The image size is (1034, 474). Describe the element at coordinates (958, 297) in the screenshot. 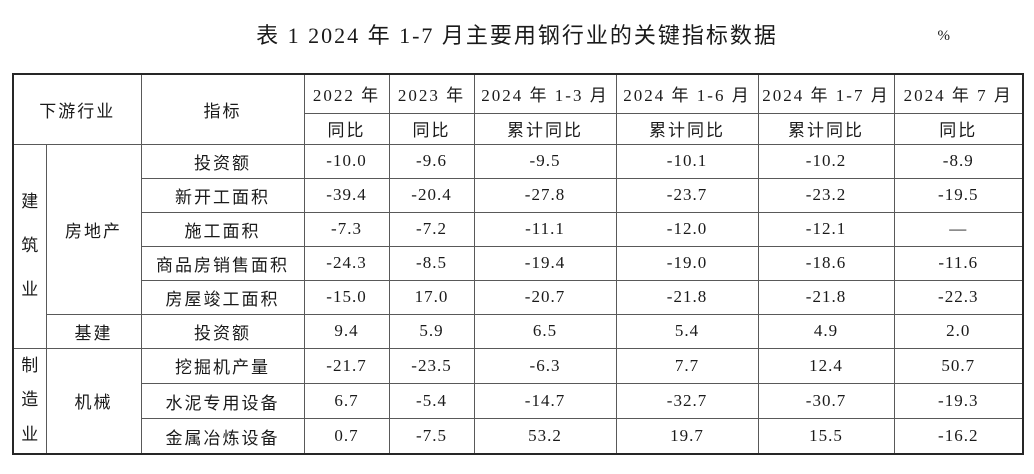

I see `value-cell: -22.3` at that location.